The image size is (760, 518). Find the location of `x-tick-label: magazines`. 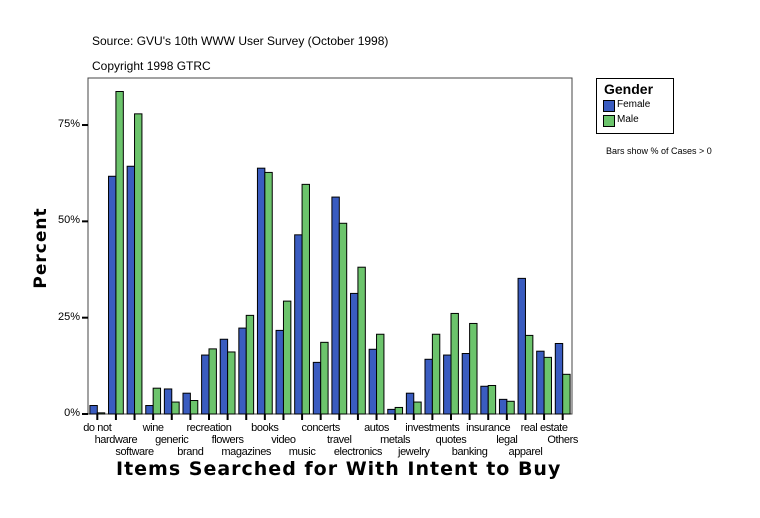

x-tick-label: magazines is located at coordinates (246, 452).